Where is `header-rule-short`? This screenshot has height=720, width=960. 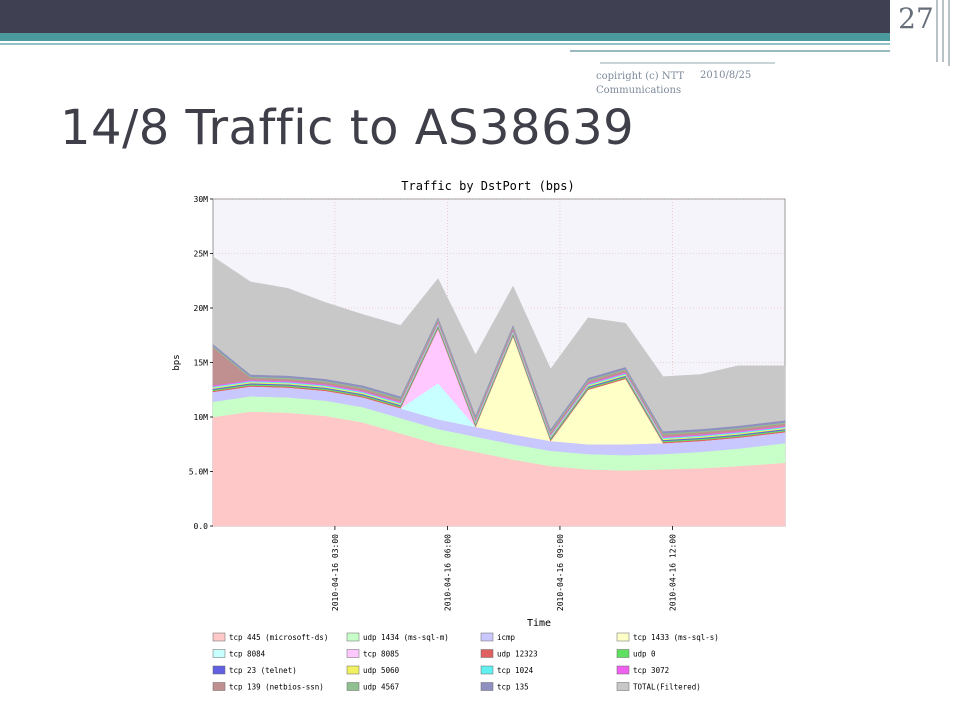
header-rule-short is located at coordinates (730, 51).